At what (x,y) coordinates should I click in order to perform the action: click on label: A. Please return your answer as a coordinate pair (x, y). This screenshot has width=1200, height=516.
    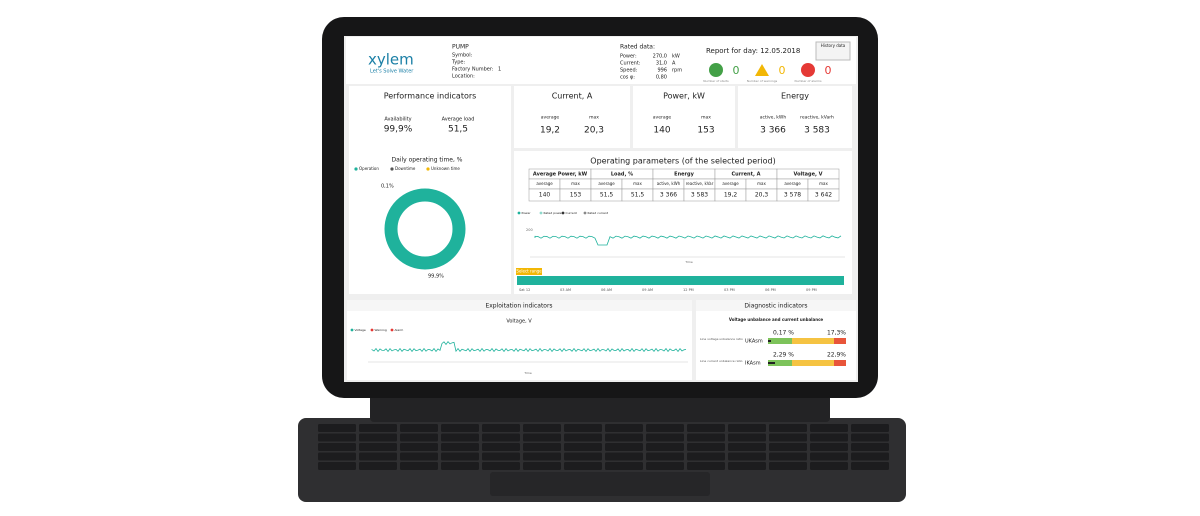
    Looking at the image, I should click on (674, 64).